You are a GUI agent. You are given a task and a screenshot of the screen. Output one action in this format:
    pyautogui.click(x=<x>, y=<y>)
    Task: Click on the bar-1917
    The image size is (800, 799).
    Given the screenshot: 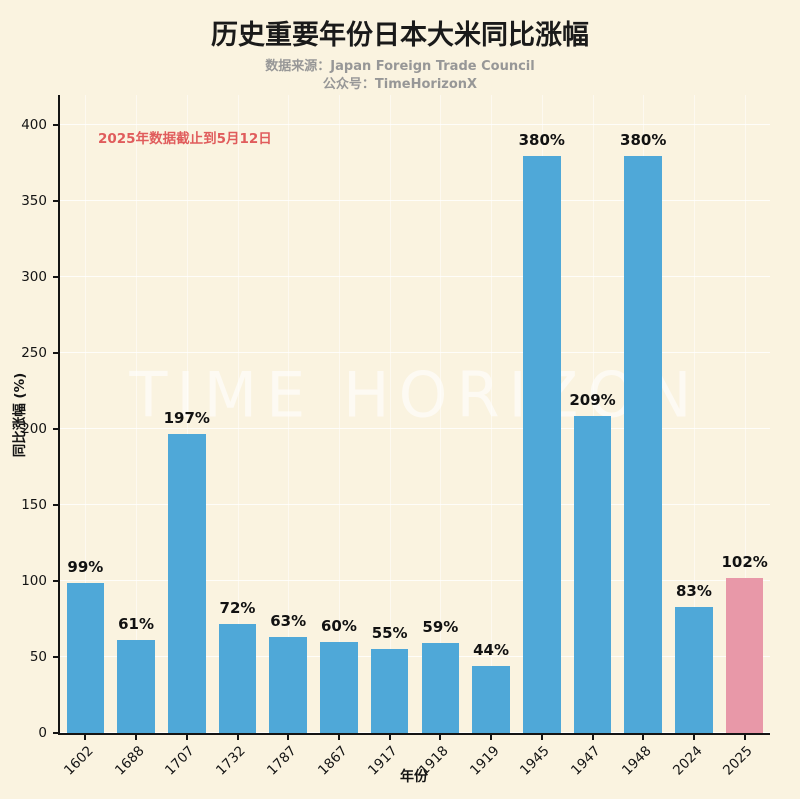 What is the action you would take?
    pyautogui.click(x=389, y=691)
    